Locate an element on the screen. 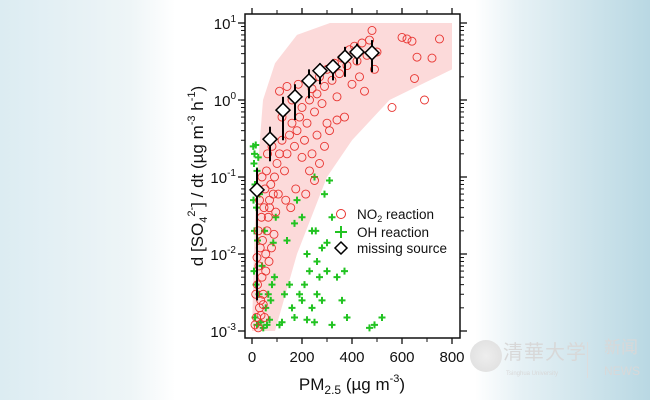 This screenshot has width=650, height=400. y-tick-labels: 10⁻³ 10⁻² 10⁻¹ 10⁰ 10¹ is located at coordinates (223, 177).